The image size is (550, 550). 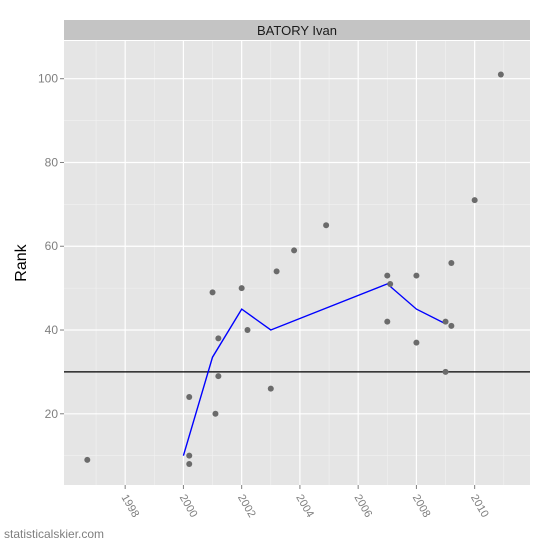 What do you see at coordinates (48, 79) in the screenshot?
I see `y-tick-label: 100` at bounding box center [48, 79].